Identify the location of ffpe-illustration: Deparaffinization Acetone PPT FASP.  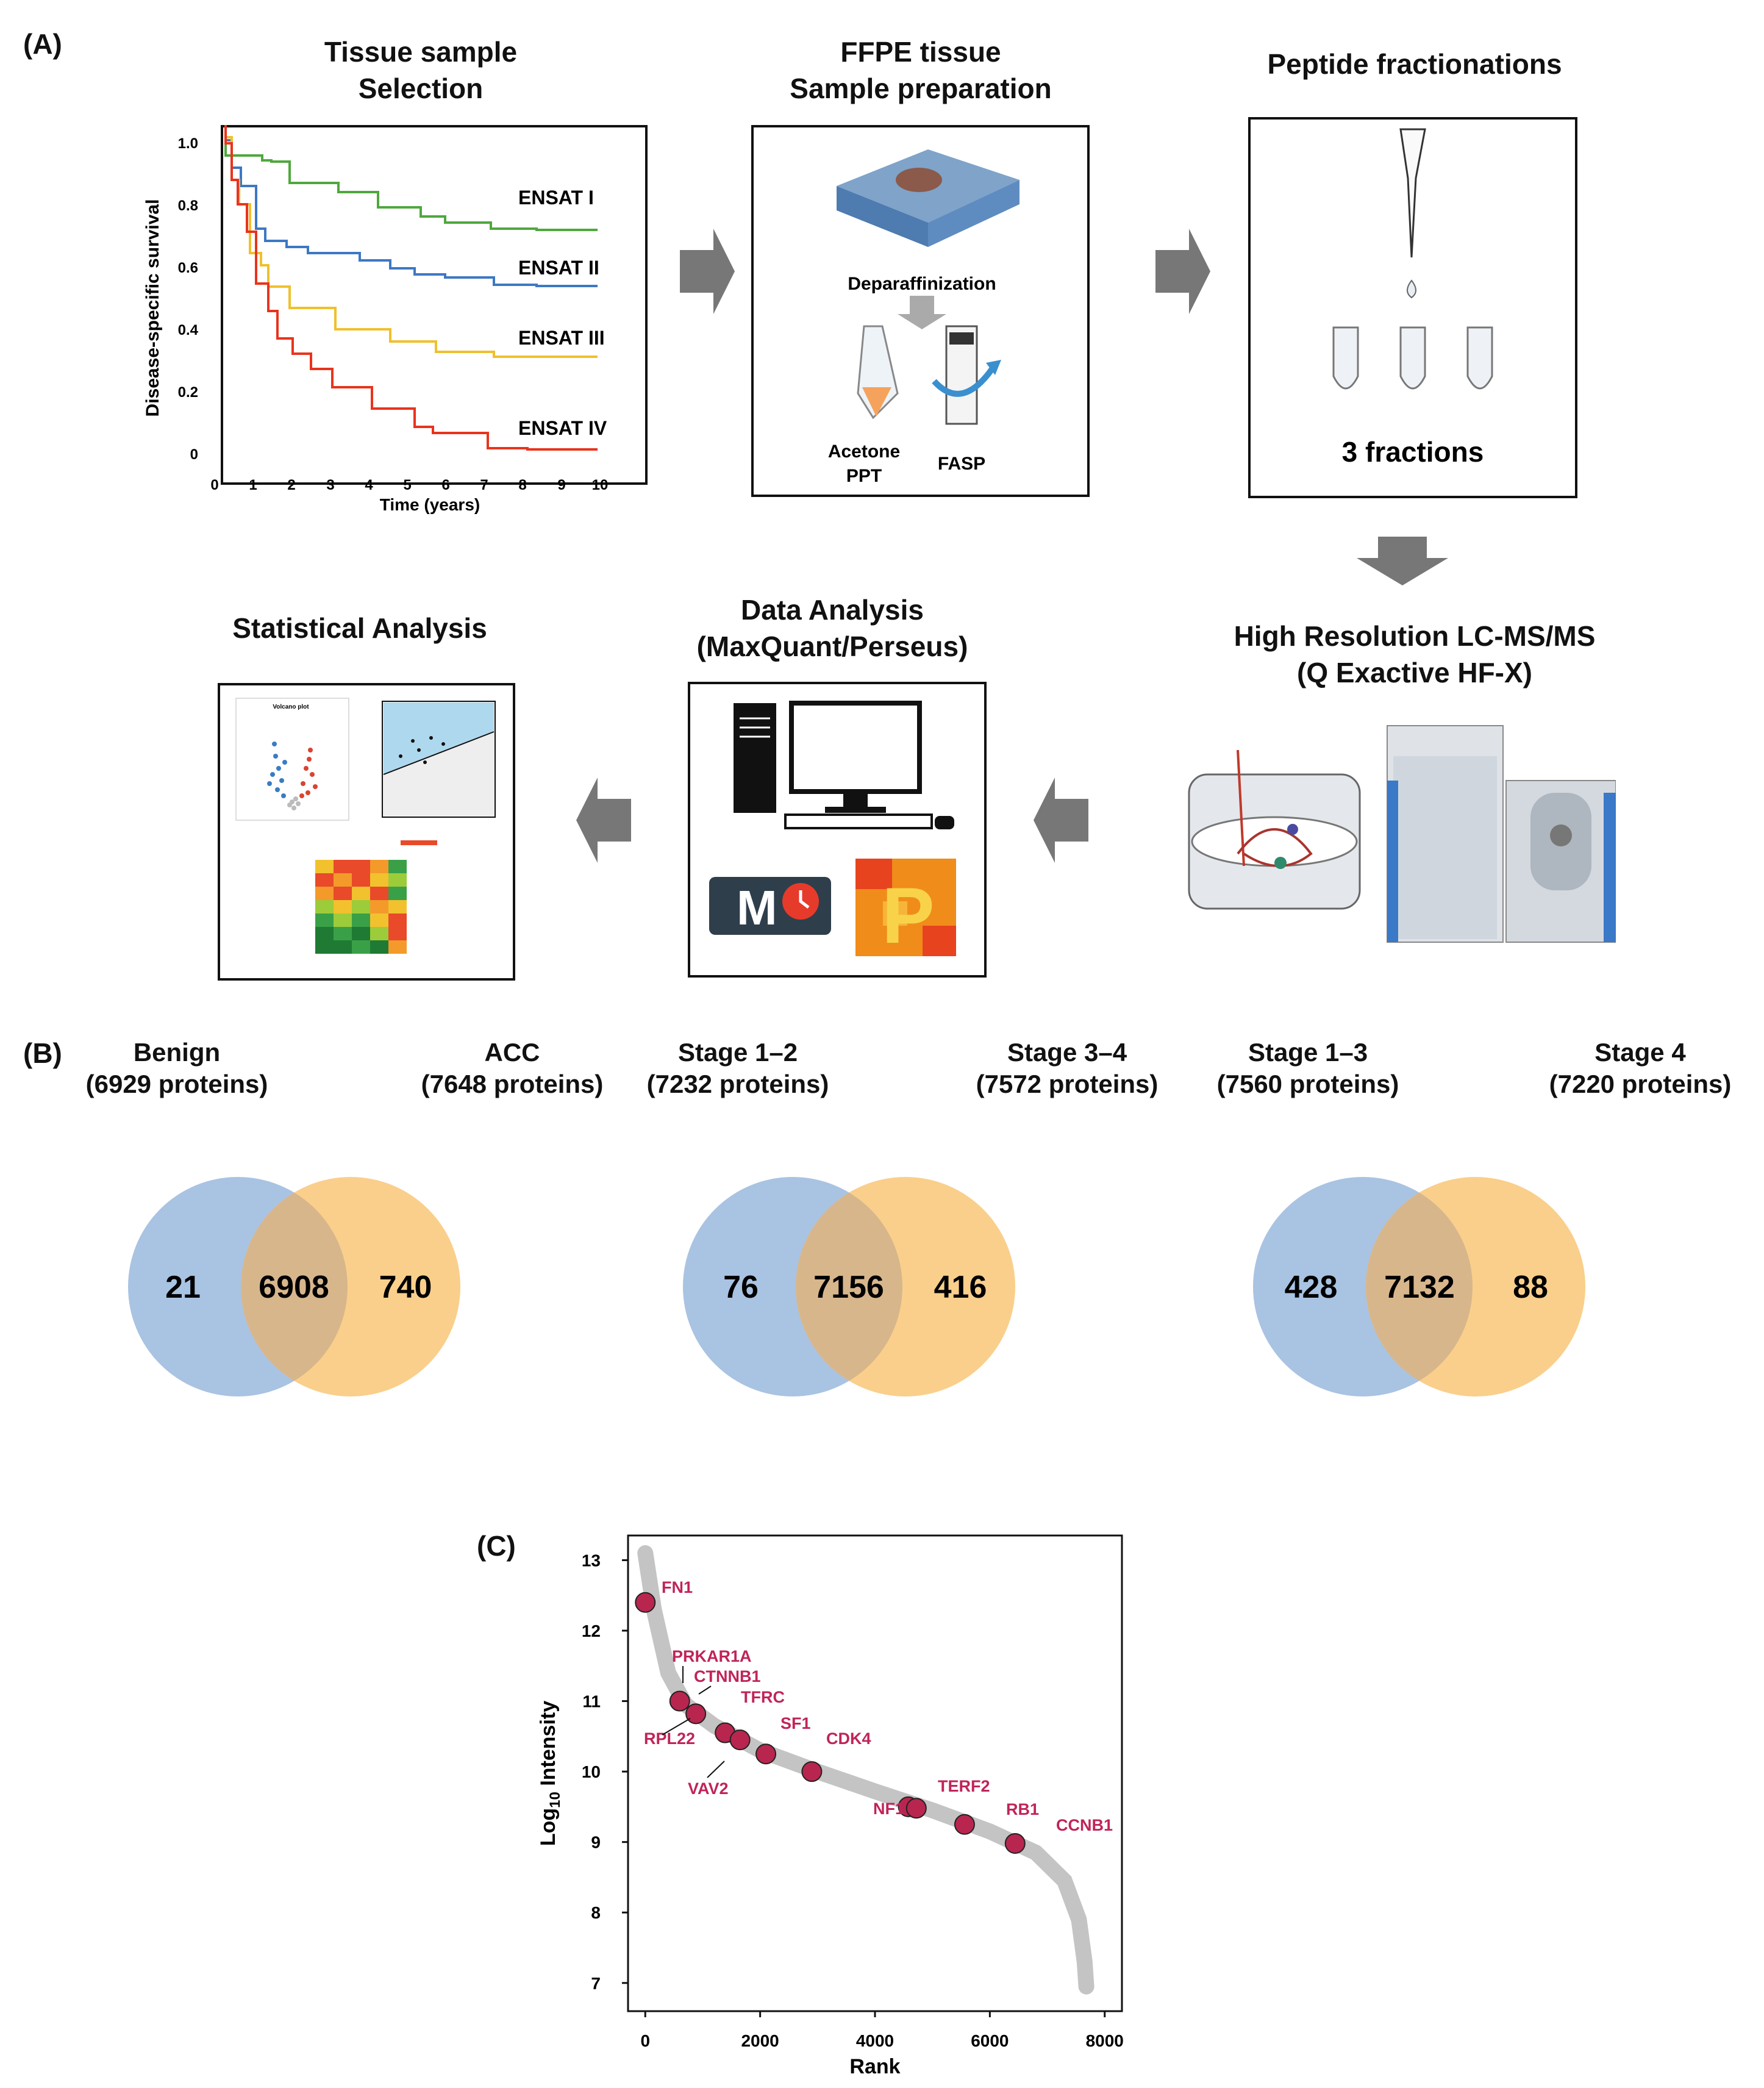
(923, 317).